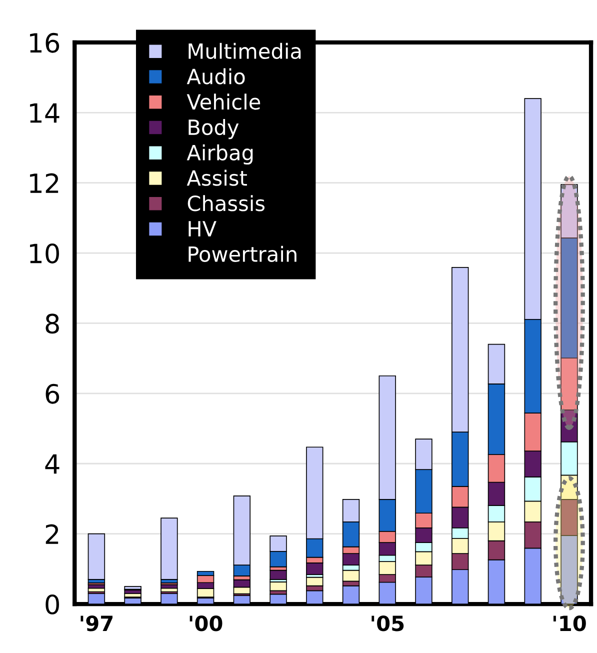 Image resolution: width=597 pixels, height=653 pixels. I want to click on y-tick-label: 4, so click(52, 464).